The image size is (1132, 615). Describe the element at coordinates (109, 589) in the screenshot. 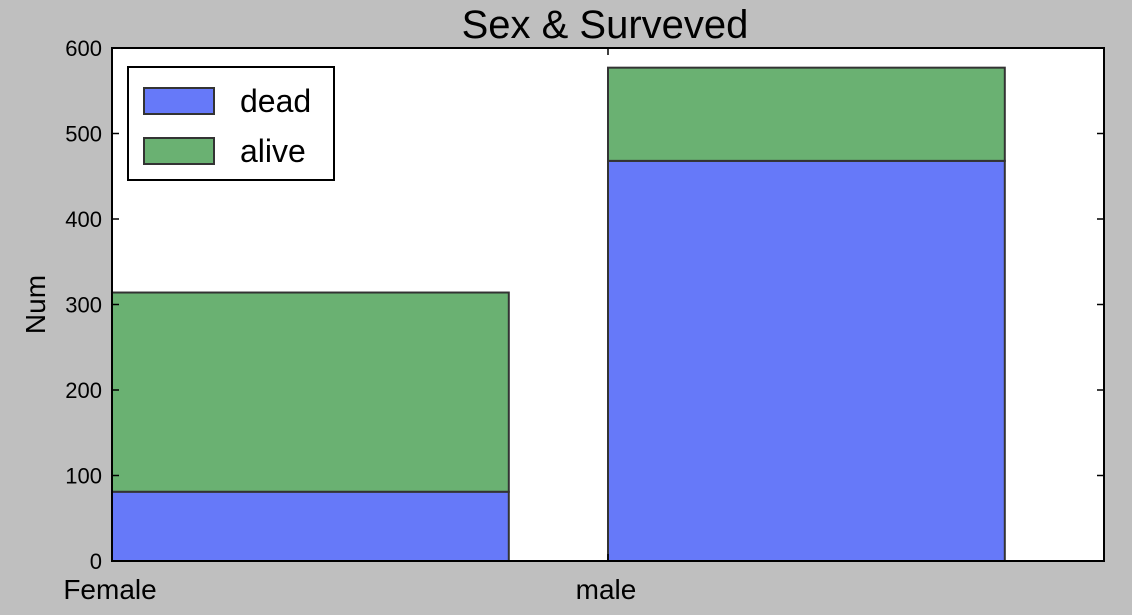

I see `x-tick-label-female: Female` at that location.